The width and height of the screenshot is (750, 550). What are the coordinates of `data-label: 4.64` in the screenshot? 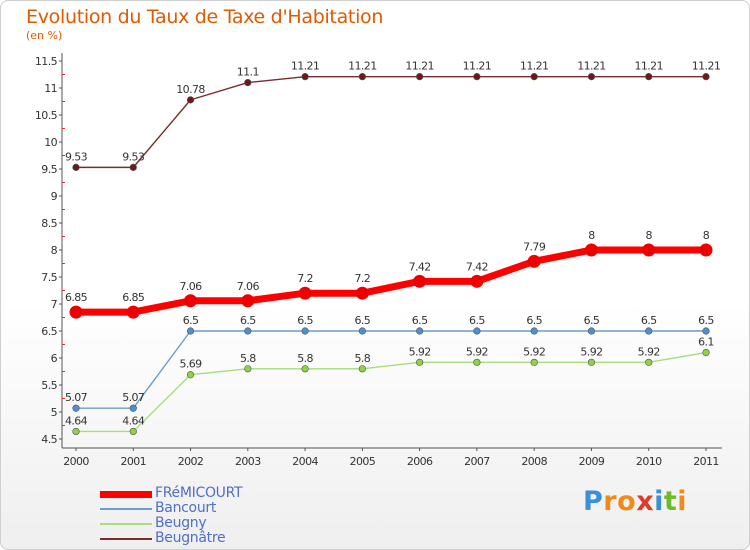 It's located at (133, 420).